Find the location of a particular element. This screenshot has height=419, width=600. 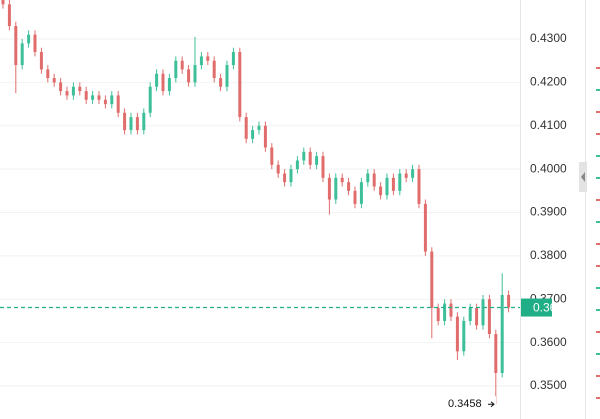

y-tick-label: 0.3600 is located at coordinates (548, 342).